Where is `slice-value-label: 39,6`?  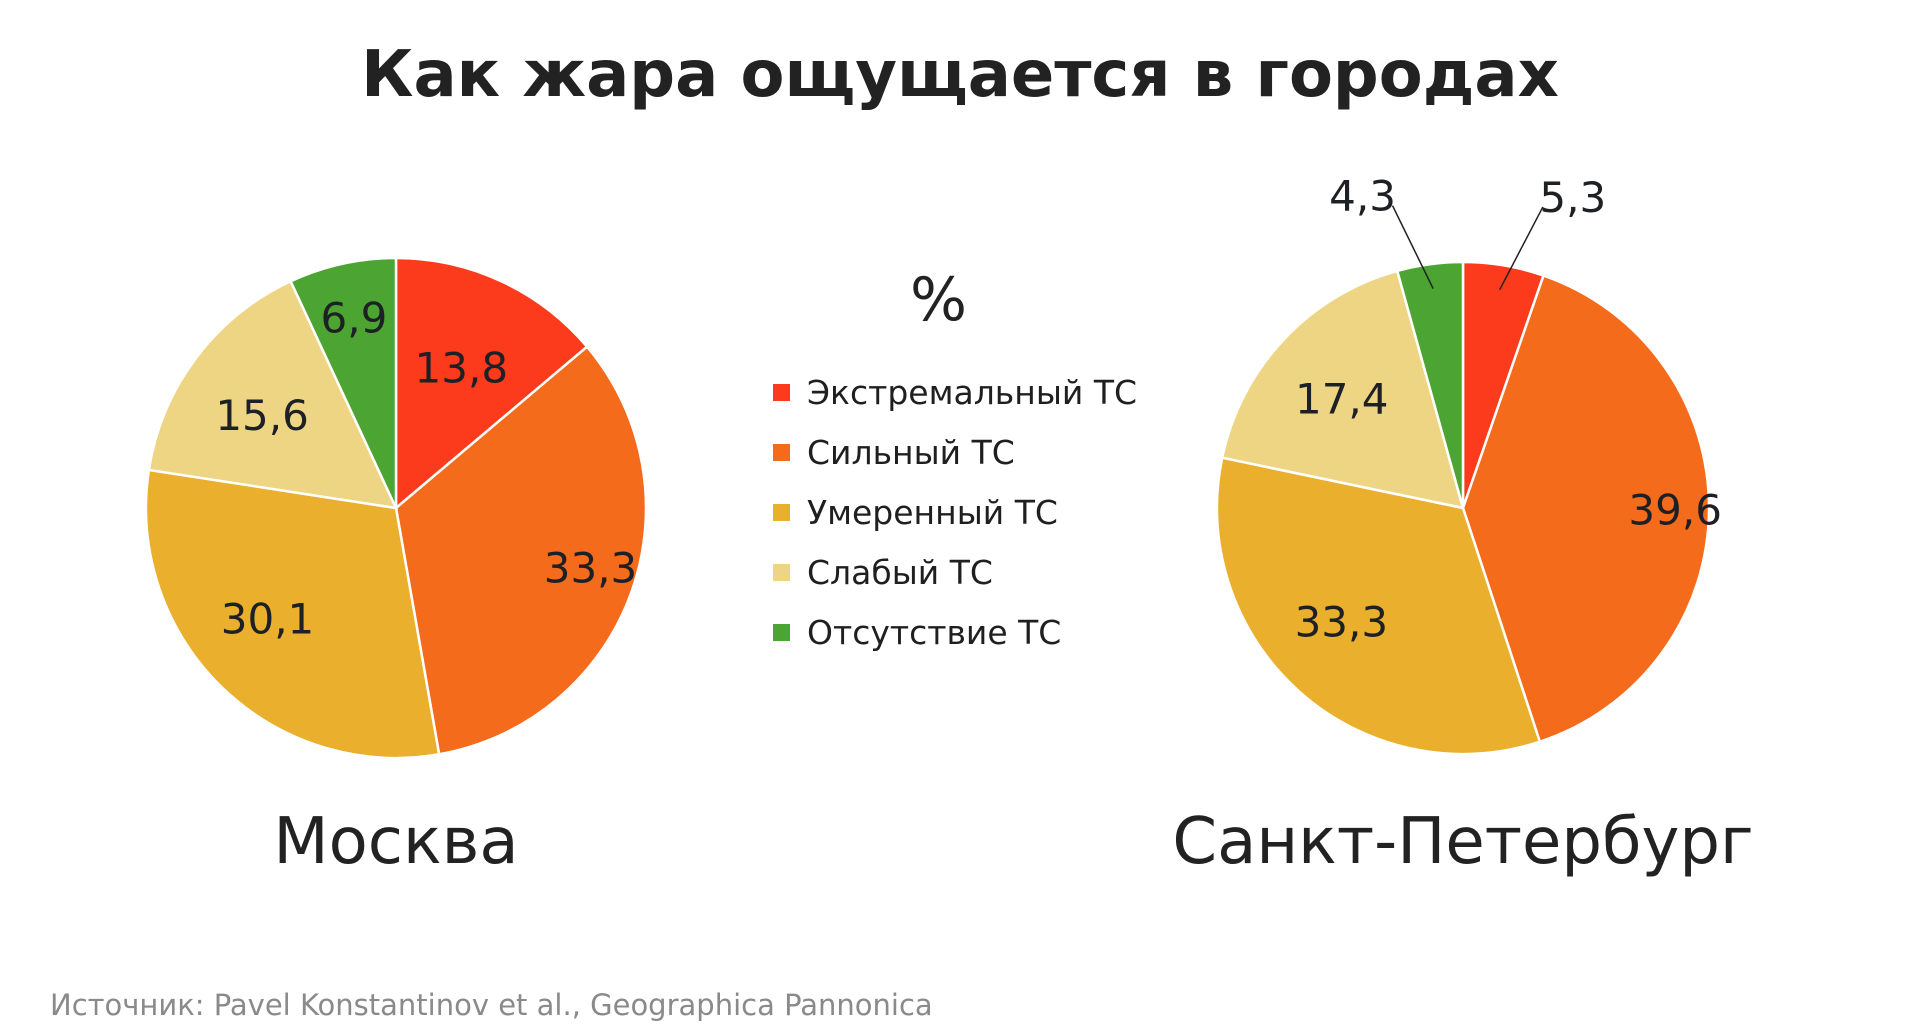
slice-value-label: 39,6 is located at coordinates (1675, 509).